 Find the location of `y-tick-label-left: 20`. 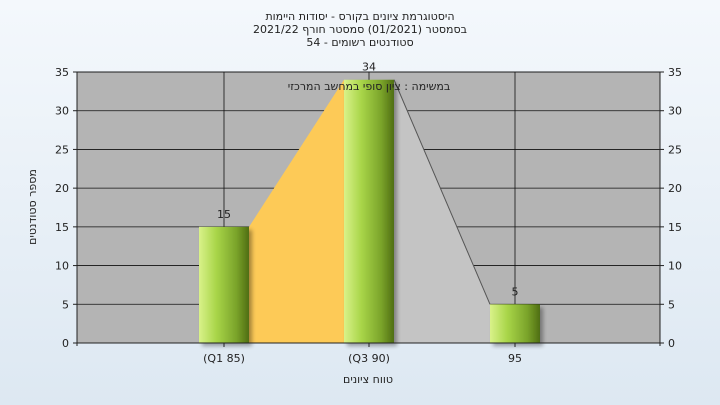

y-tick-label-left: 20 is located at coordinates (62, 188).